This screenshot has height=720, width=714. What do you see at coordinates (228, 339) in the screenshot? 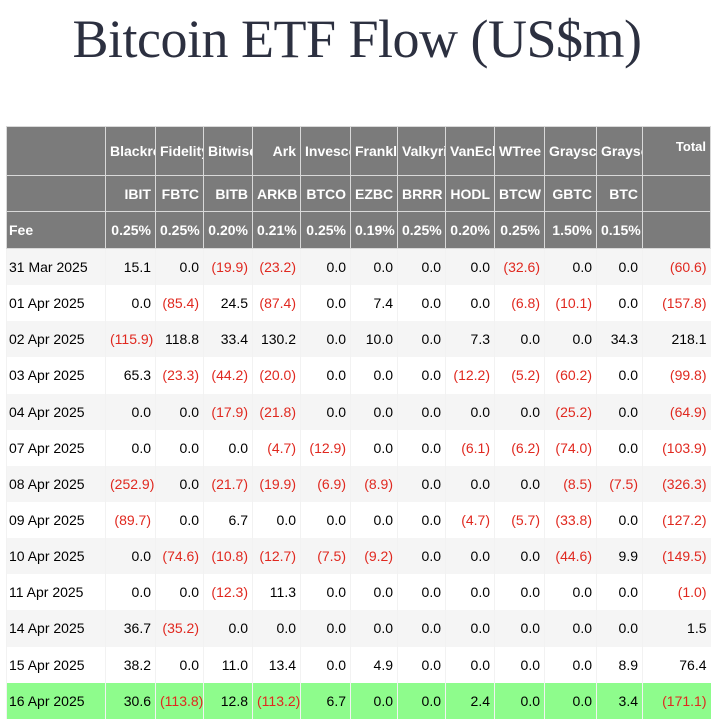
I see `flow-value-cell: 33.4` at bounding box center [228, 339].